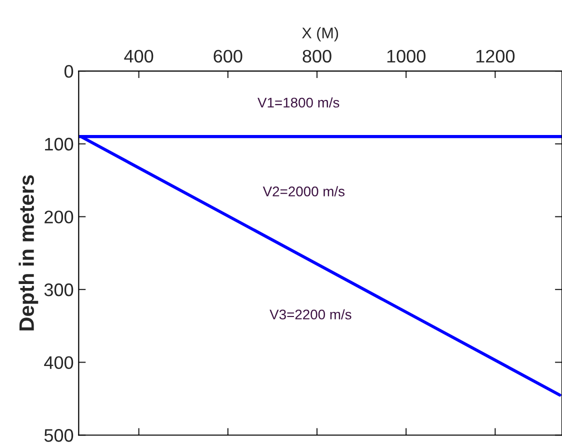 The image size is (562, 444). Describe the element at coordinates (139, 56) in the screenshot. I see `x-tick-label: 400` at that location.